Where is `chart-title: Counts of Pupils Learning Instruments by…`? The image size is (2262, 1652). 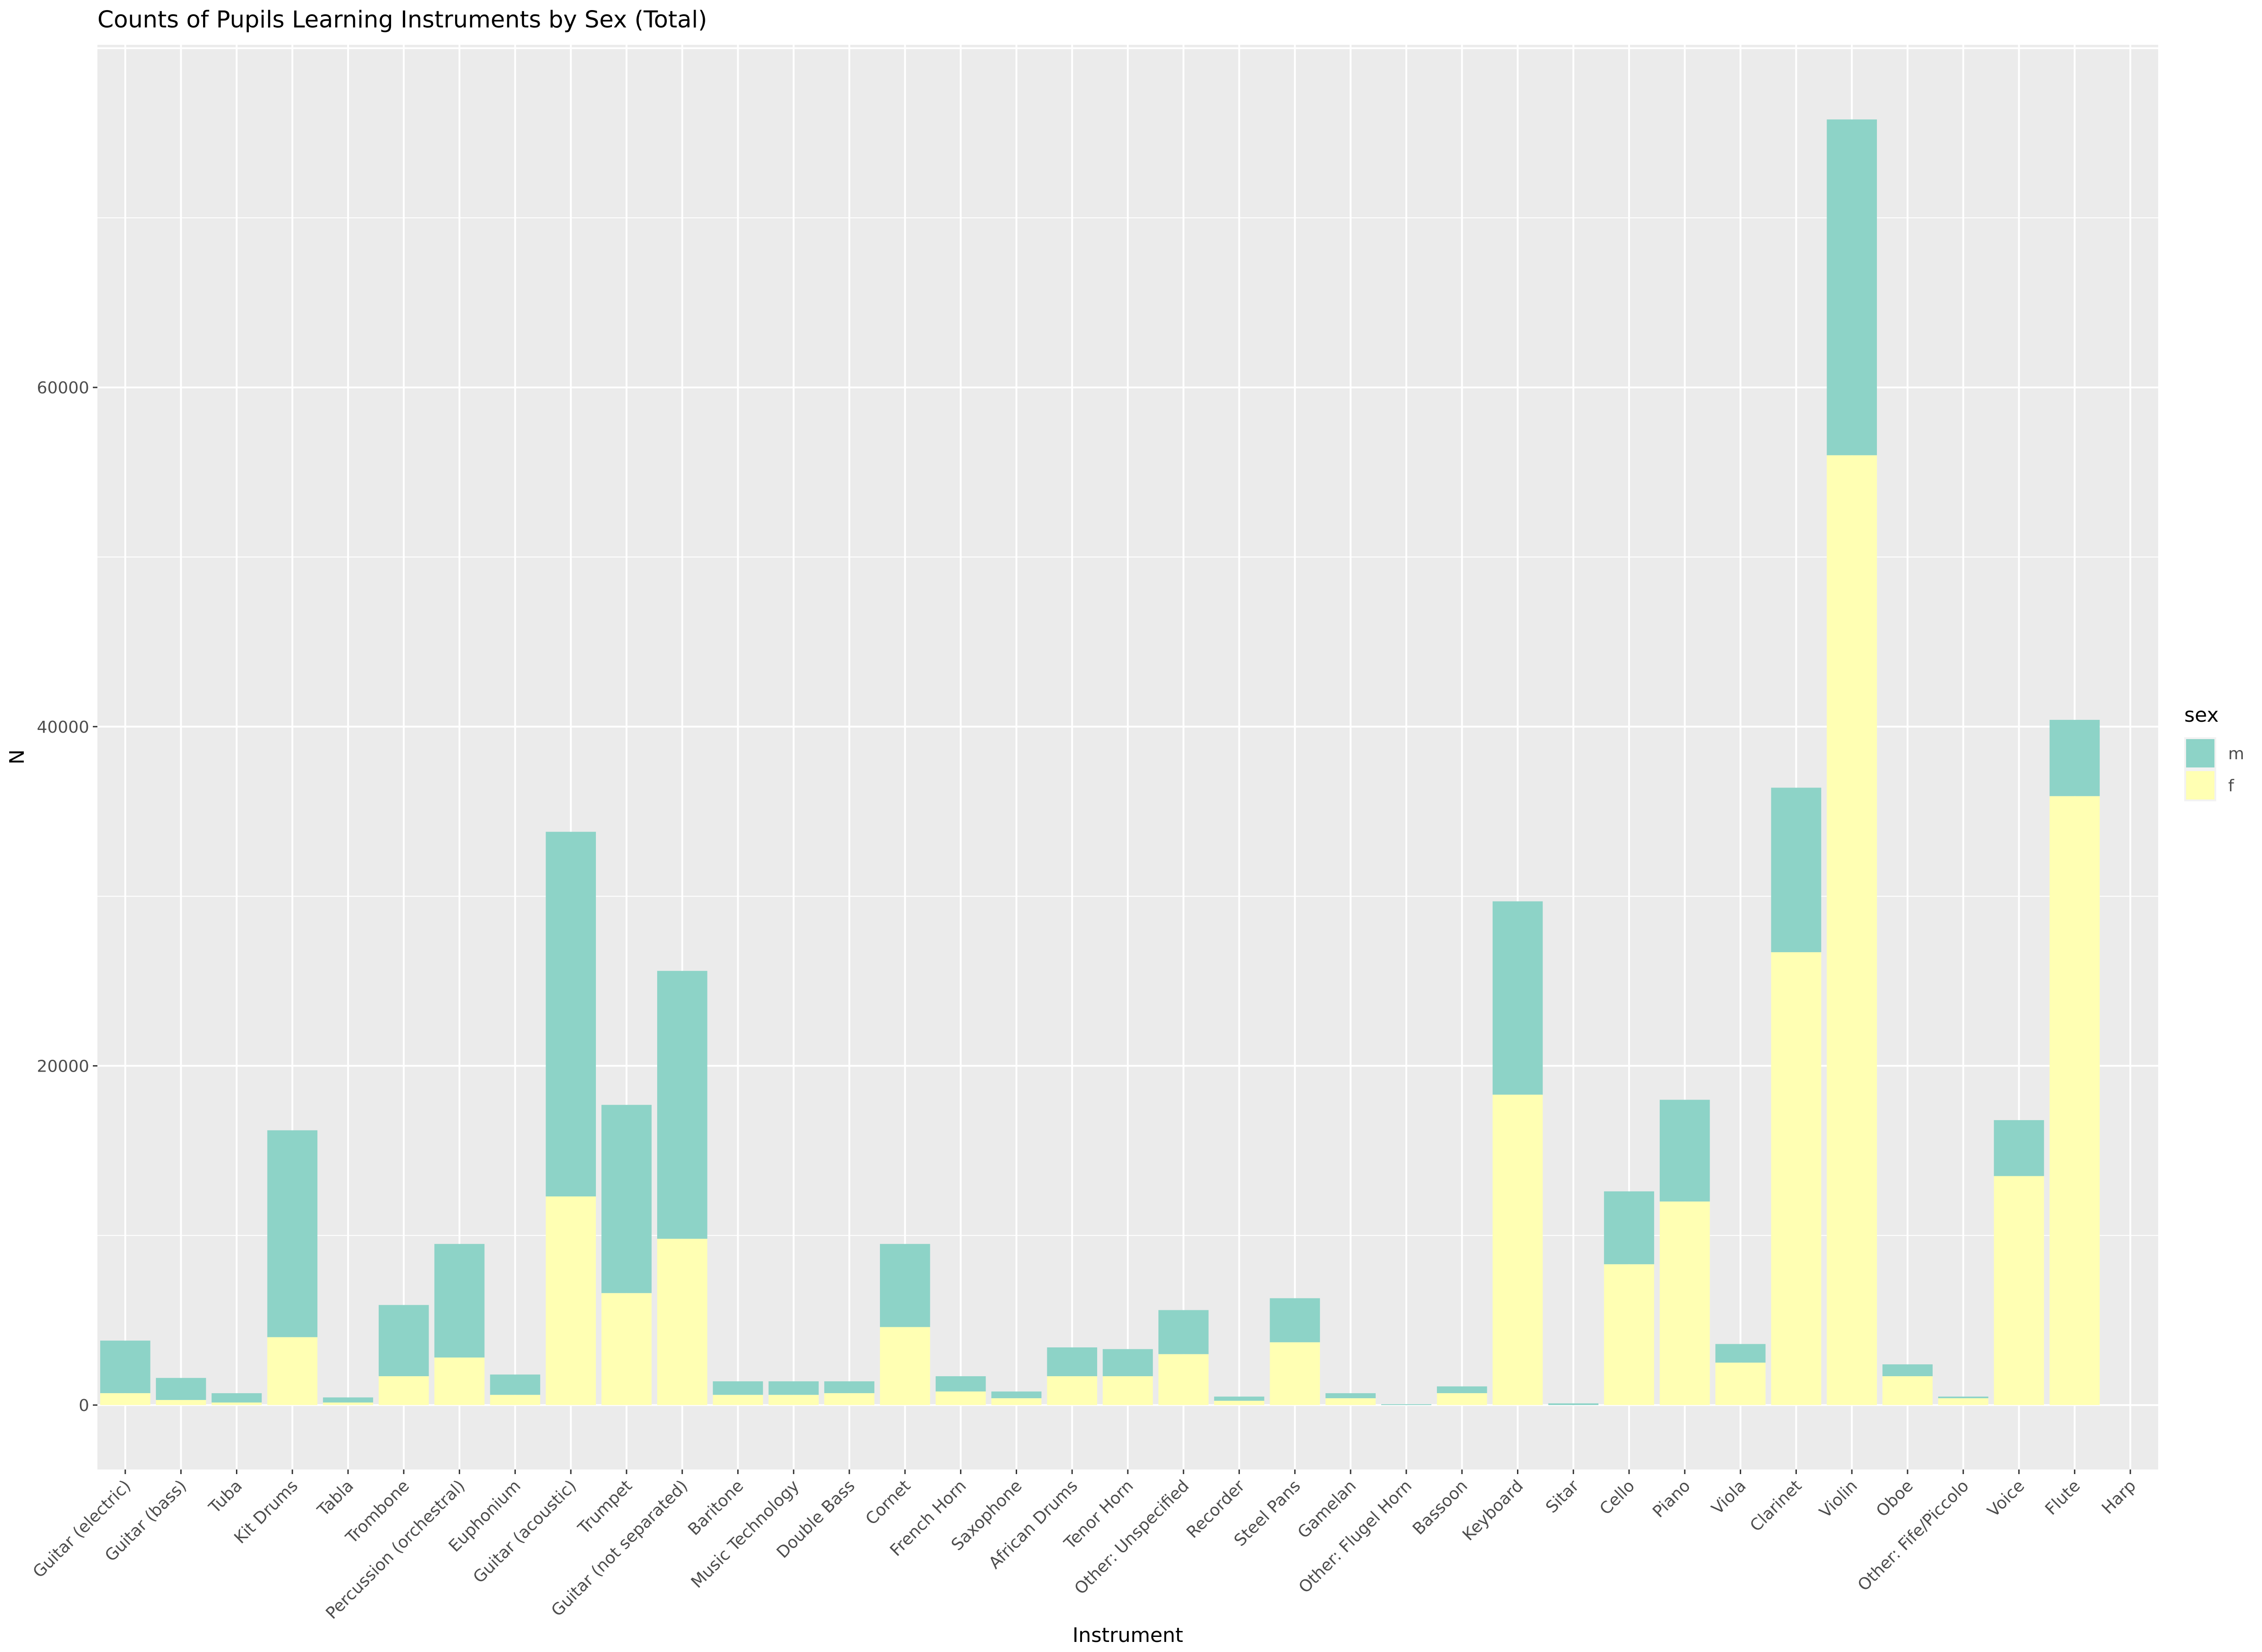 chart-title: Counts of Pupils Learning Instruments by… is located at coordinates (402, 19).